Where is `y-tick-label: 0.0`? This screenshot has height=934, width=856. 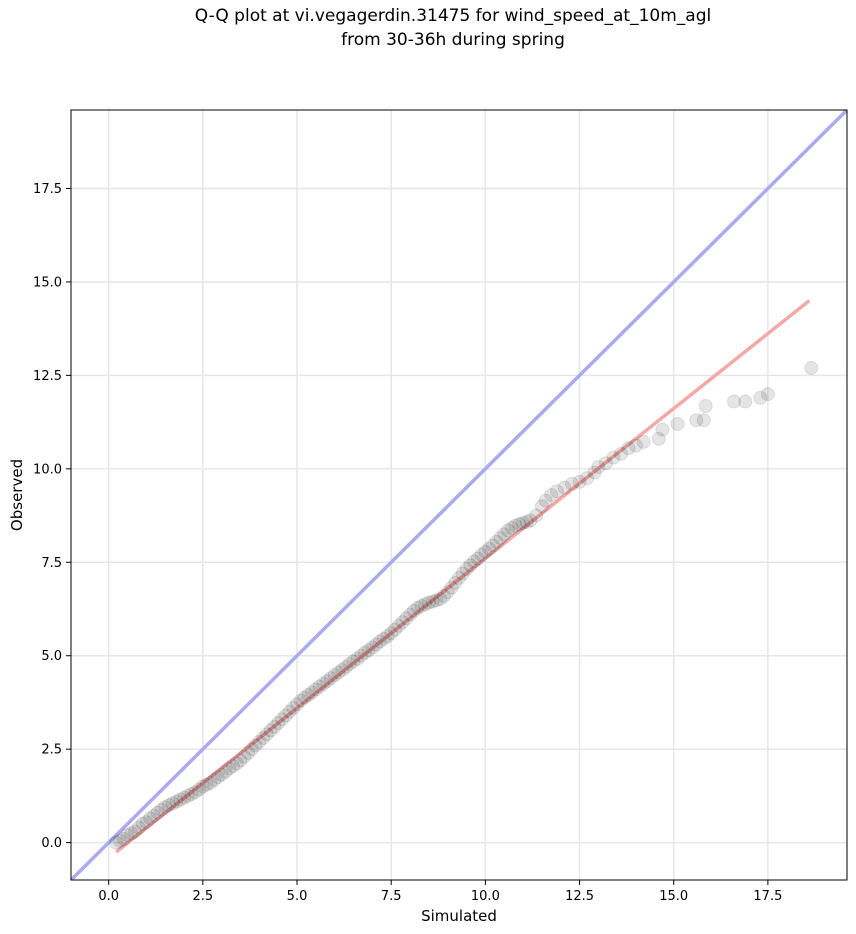
y-tick-label: 0.0 is located at coordinates (51, 843).